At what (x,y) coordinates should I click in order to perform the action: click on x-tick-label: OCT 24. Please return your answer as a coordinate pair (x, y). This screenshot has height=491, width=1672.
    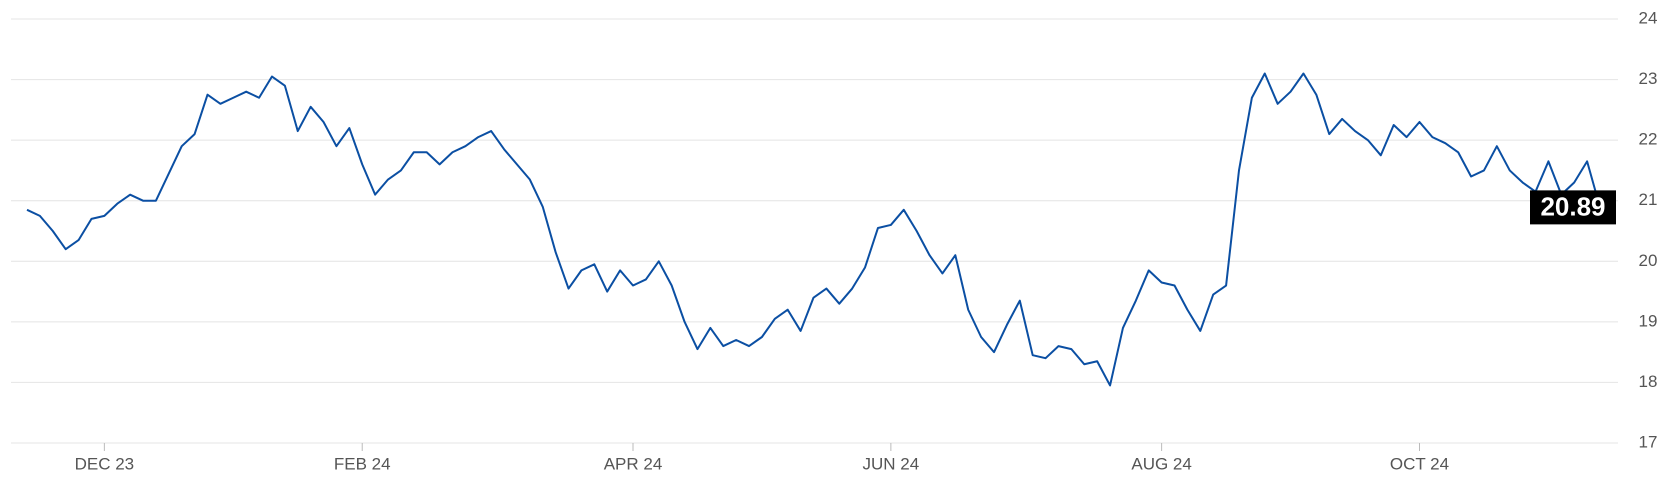
    Looking at the image, I should click on (1419, 463).